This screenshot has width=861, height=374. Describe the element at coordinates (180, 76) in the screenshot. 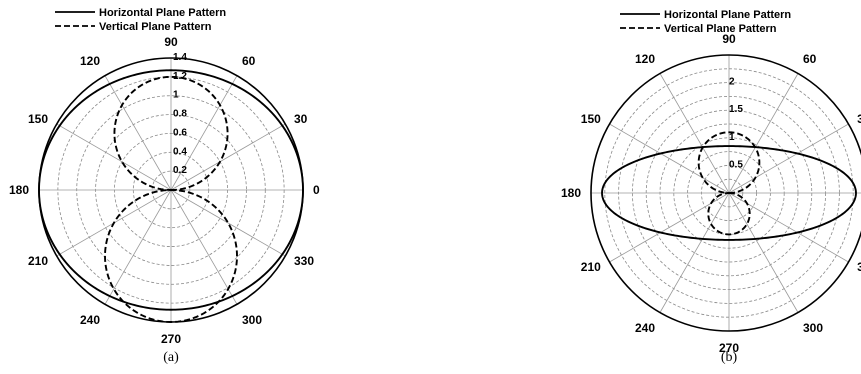

I see `radial-tick-label: 1.2` at that location.